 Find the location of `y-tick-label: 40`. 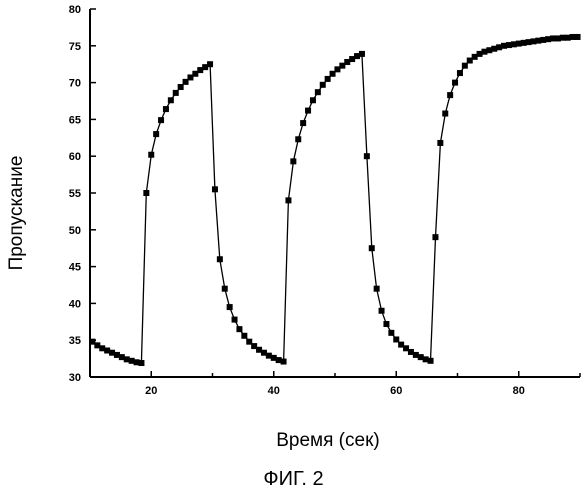

y-tick-label: 40 is located at coordinates (75, 304).